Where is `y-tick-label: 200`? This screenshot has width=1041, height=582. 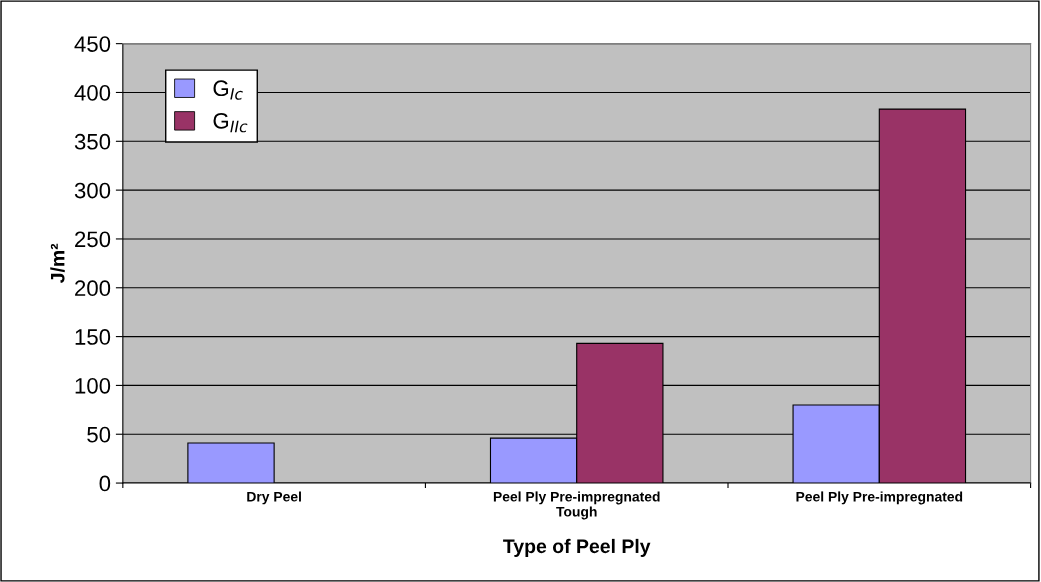 y-tick-label: 200 is located at coordinates (93, 288).